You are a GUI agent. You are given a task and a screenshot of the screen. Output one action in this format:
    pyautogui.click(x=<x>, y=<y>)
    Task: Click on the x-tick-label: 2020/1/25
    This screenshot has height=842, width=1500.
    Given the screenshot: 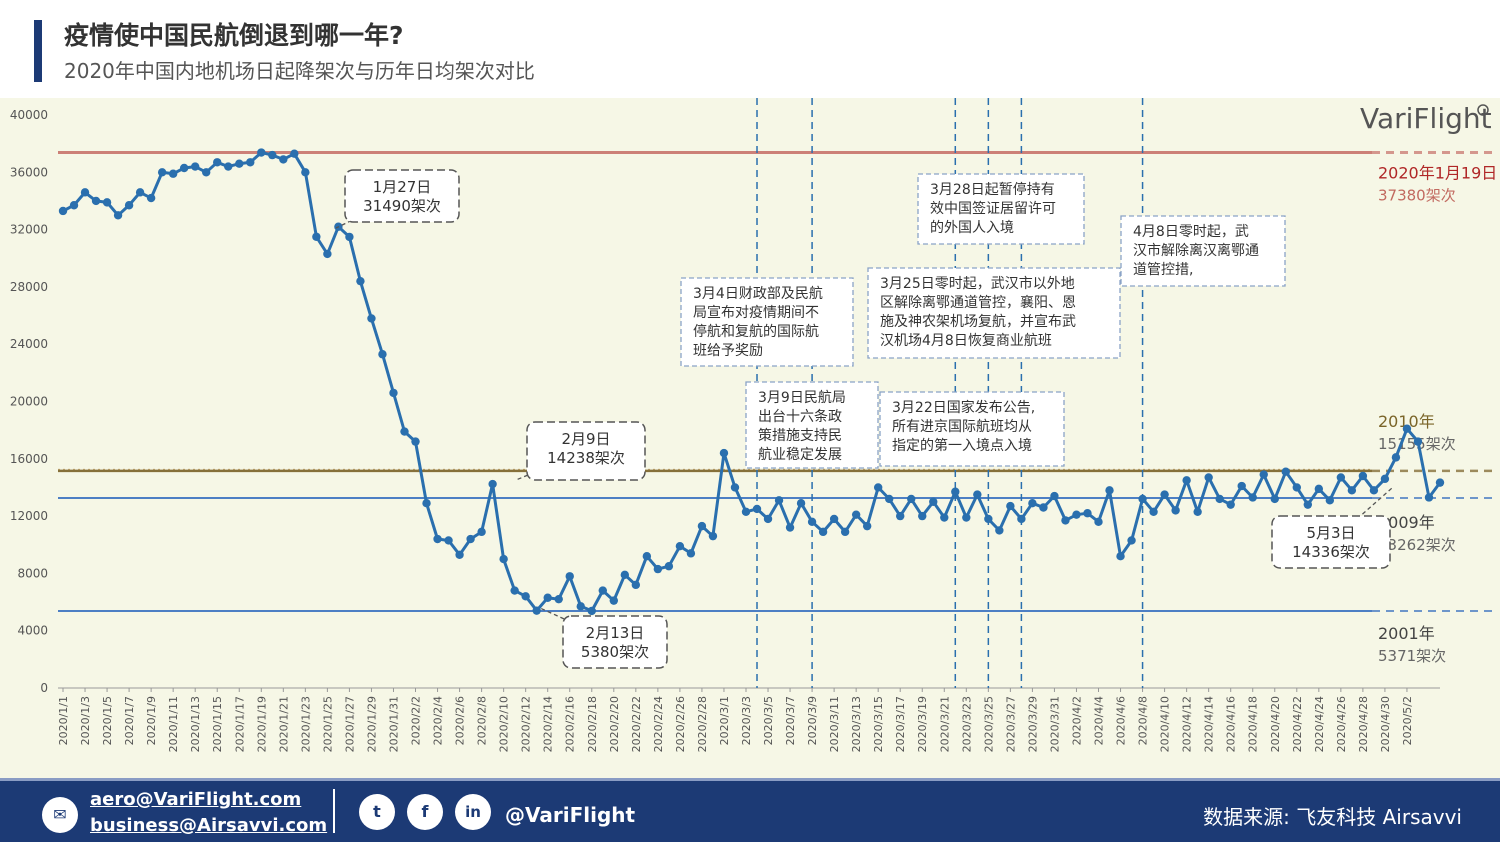 What is the action you would take?
    pyautogui.click(x=327, y=724)
    